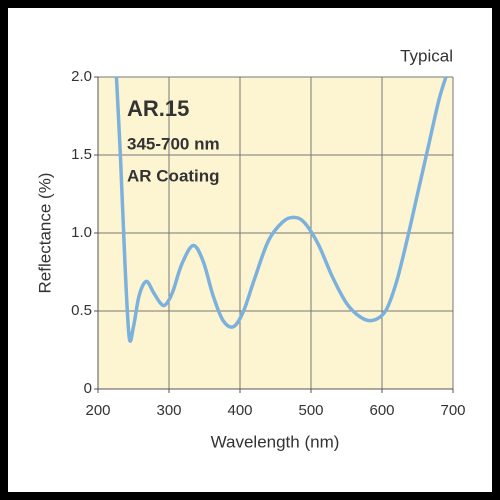 This screenshot has height=500, width=500. I want to click on x-axis-label: Wavelength (nm), so click(275, 441).